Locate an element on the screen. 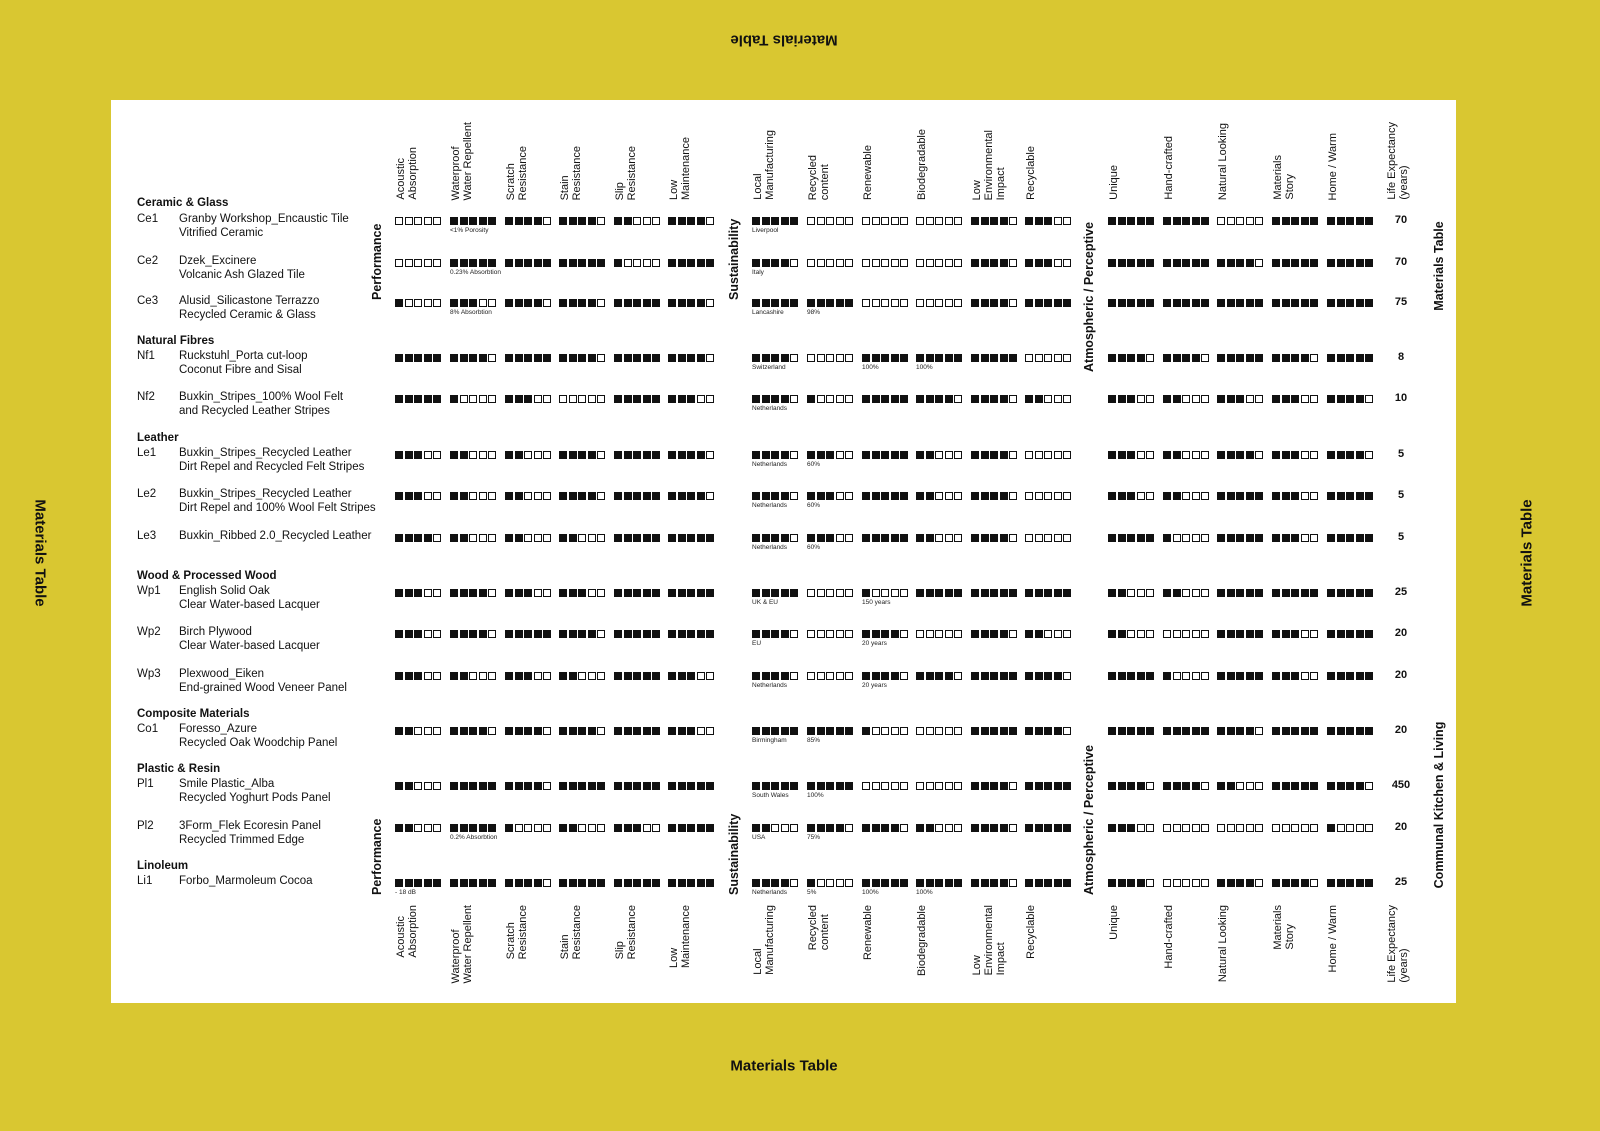 The height and width of the screenshot is (1131, 1600). material-name: Dzek_Excinere Volcanic Ash Glazed Tile is located at coordinates (242, 268).